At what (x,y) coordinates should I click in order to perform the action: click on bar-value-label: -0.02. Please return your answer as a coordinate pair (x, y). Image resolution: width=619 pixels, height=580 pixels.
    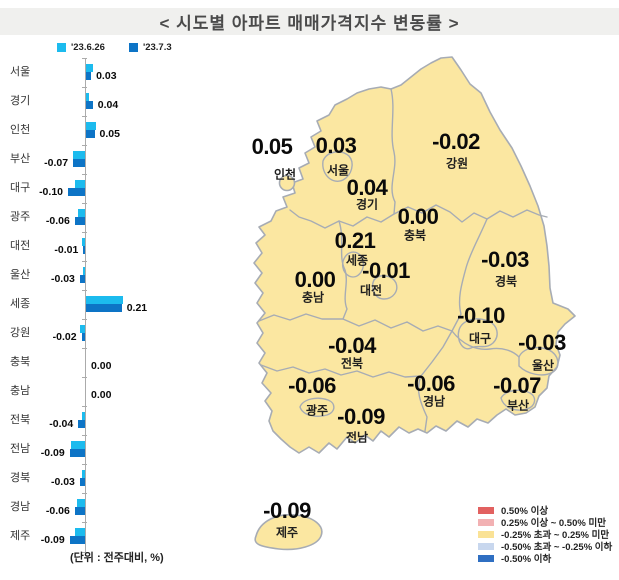
    Looking at the image, I should click on (64, 337).